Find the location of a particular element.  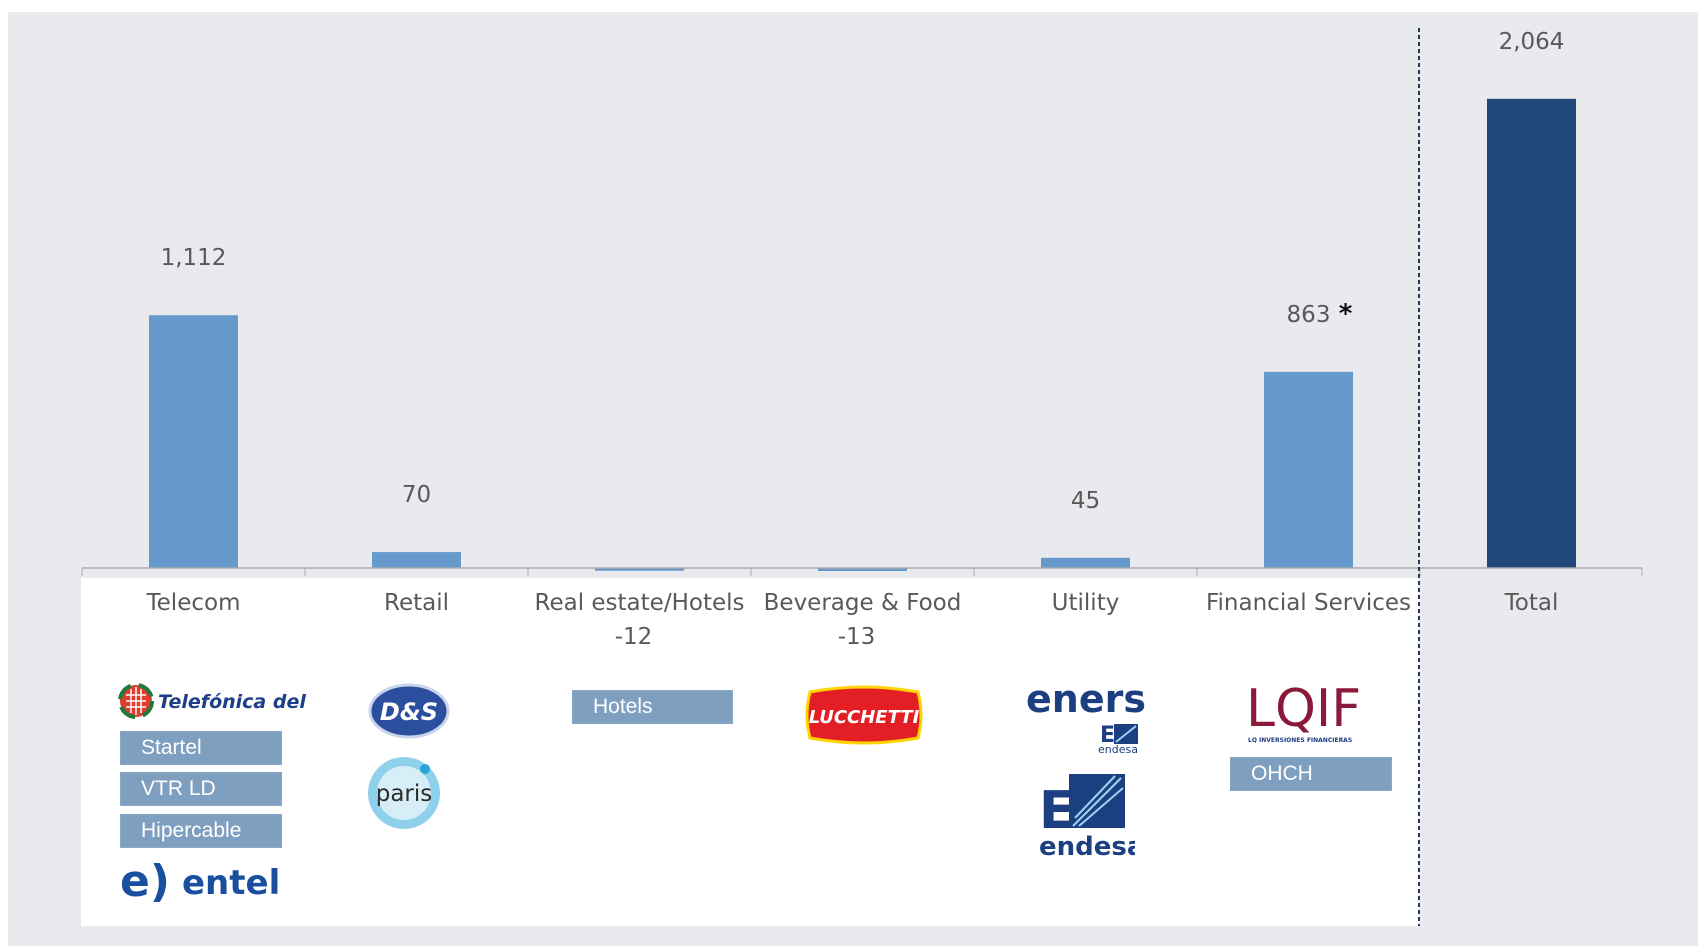

endesa-text: endesa is located at coordinates (1087, 846).